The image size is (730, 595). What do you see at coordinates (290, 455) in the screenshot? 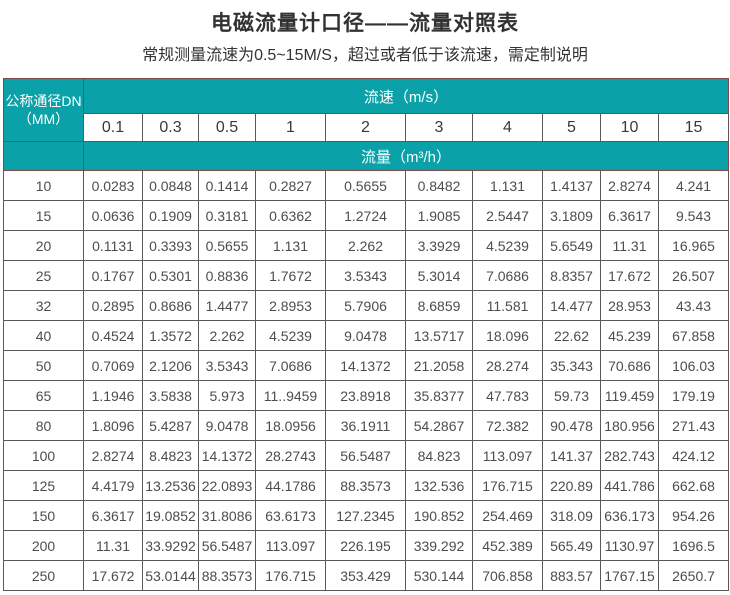
I see `flow-value-cell: 28.2743` at bounding box center [290, 455].